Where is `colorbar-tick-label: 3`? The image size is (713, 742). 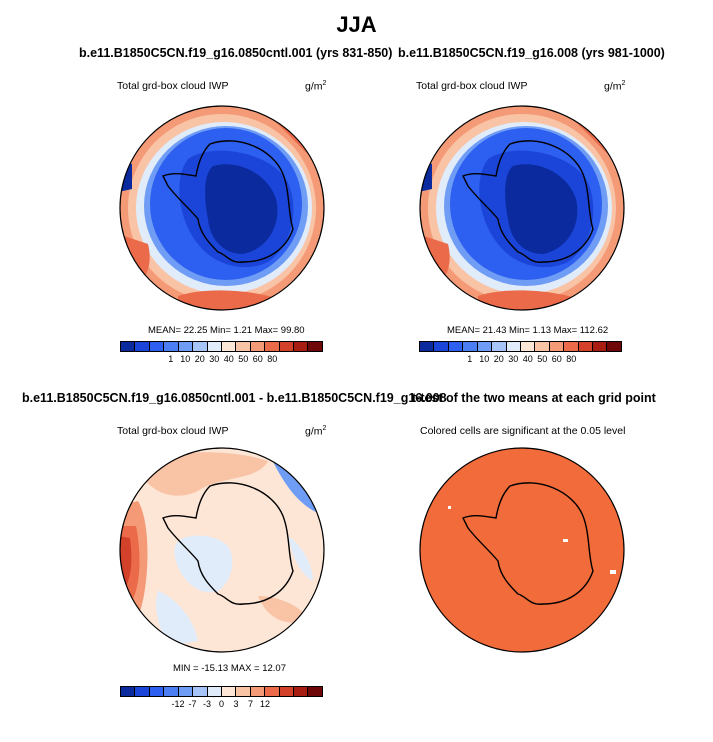
colorbar-tick-label: 3 is located at coordinates (236, 704).